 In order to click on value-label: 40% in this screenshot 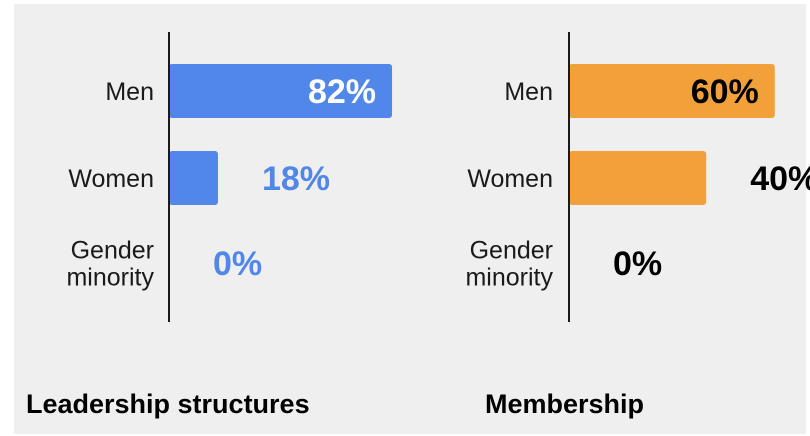, I will do `click(780, 179)`.